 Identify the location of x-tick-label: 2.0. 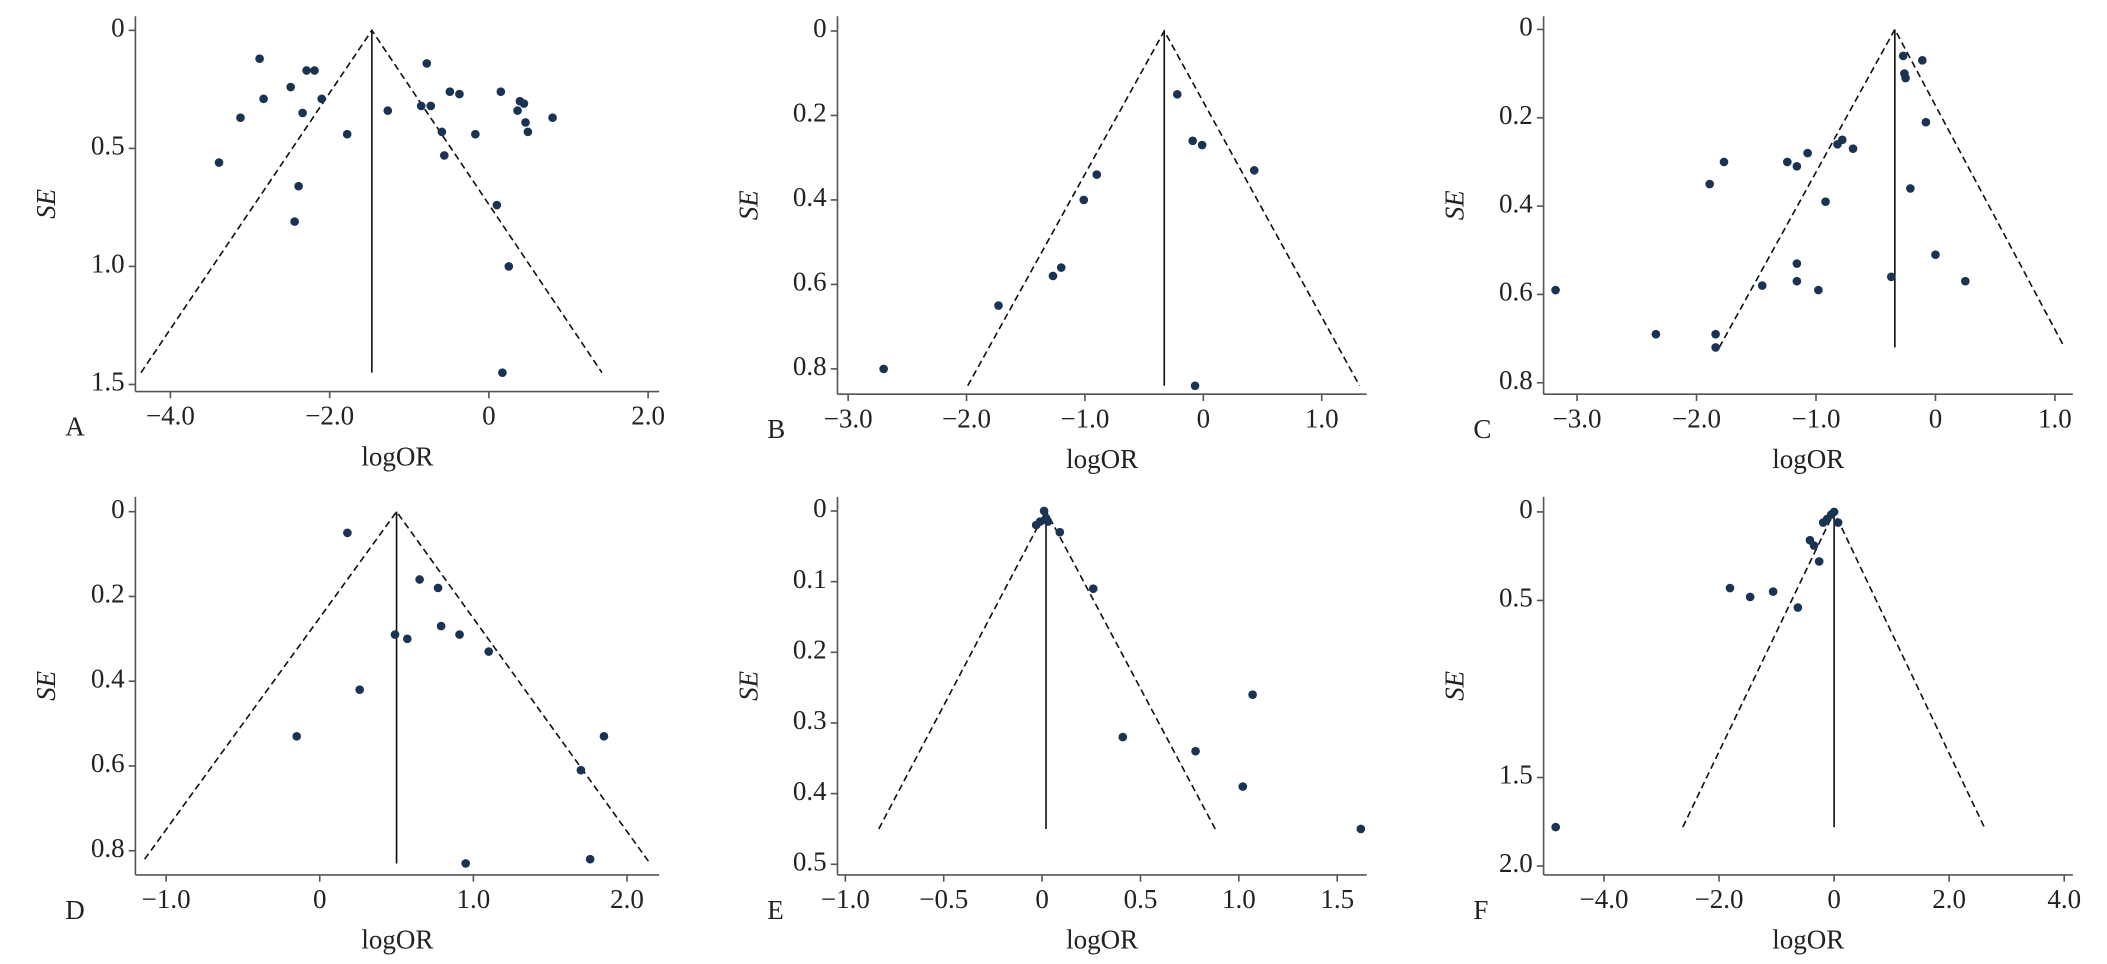
(1949, 899).